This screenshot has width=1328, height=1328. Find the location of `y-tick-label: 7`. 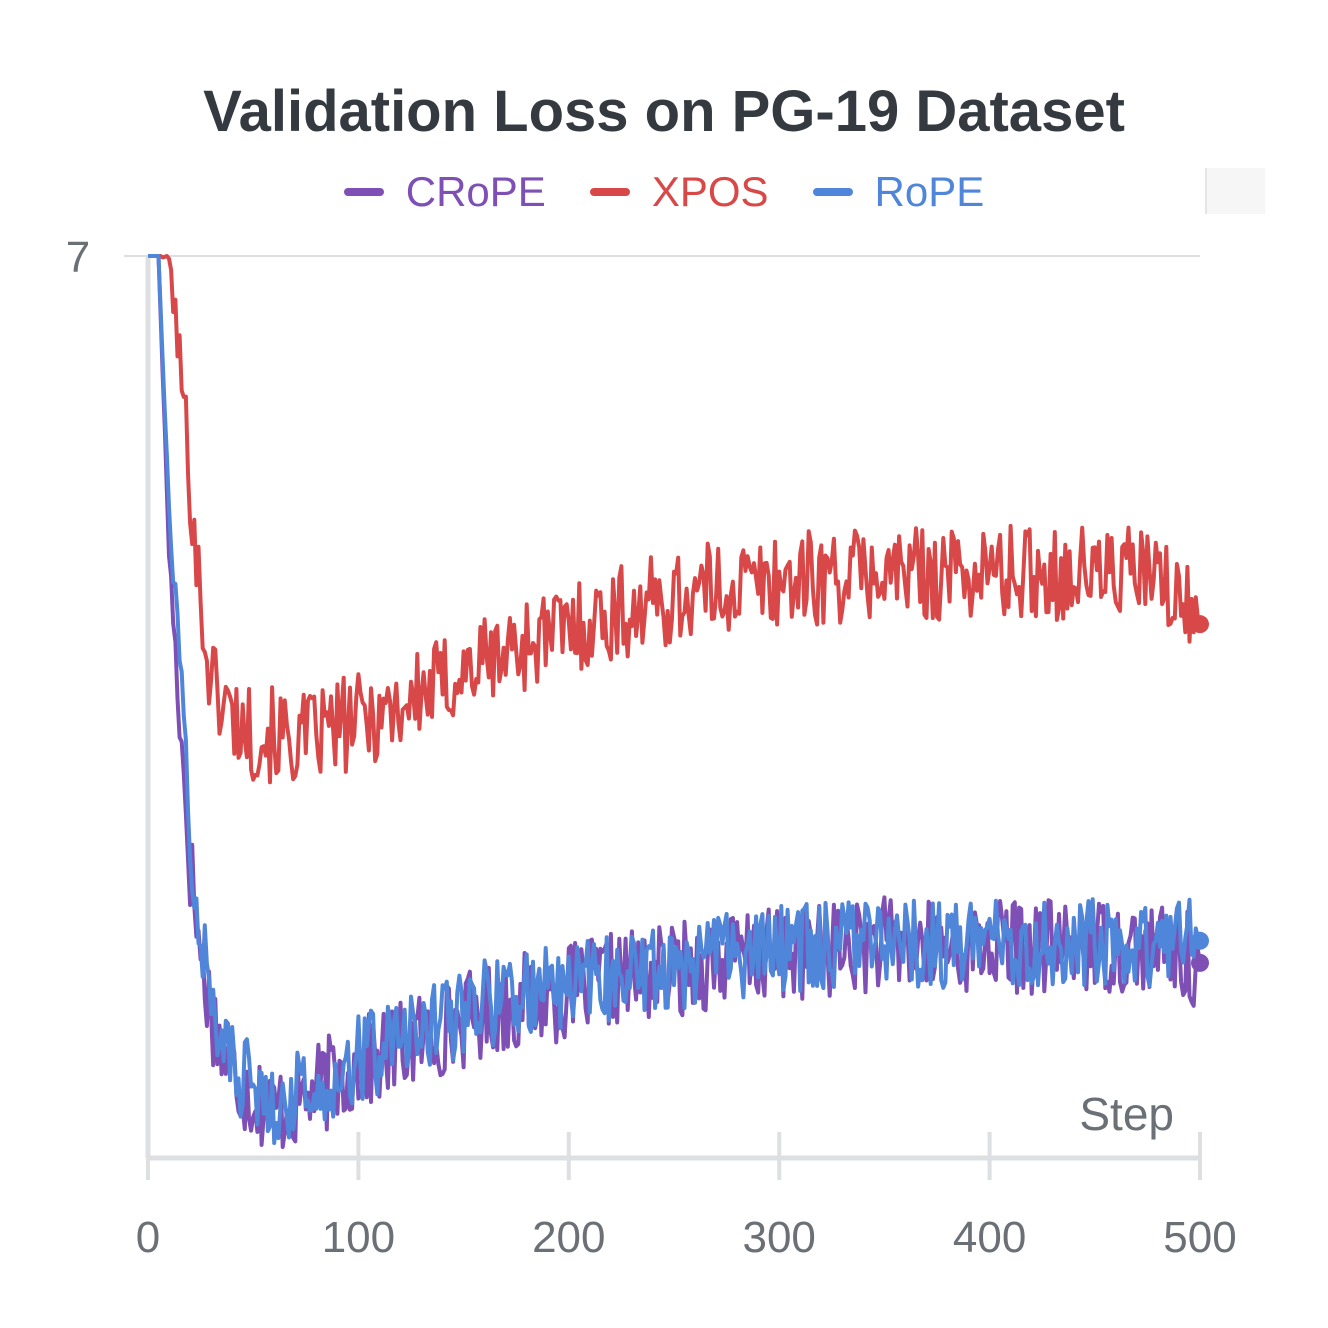

y-tick-label: 7 is located at coordinates (78, 257).